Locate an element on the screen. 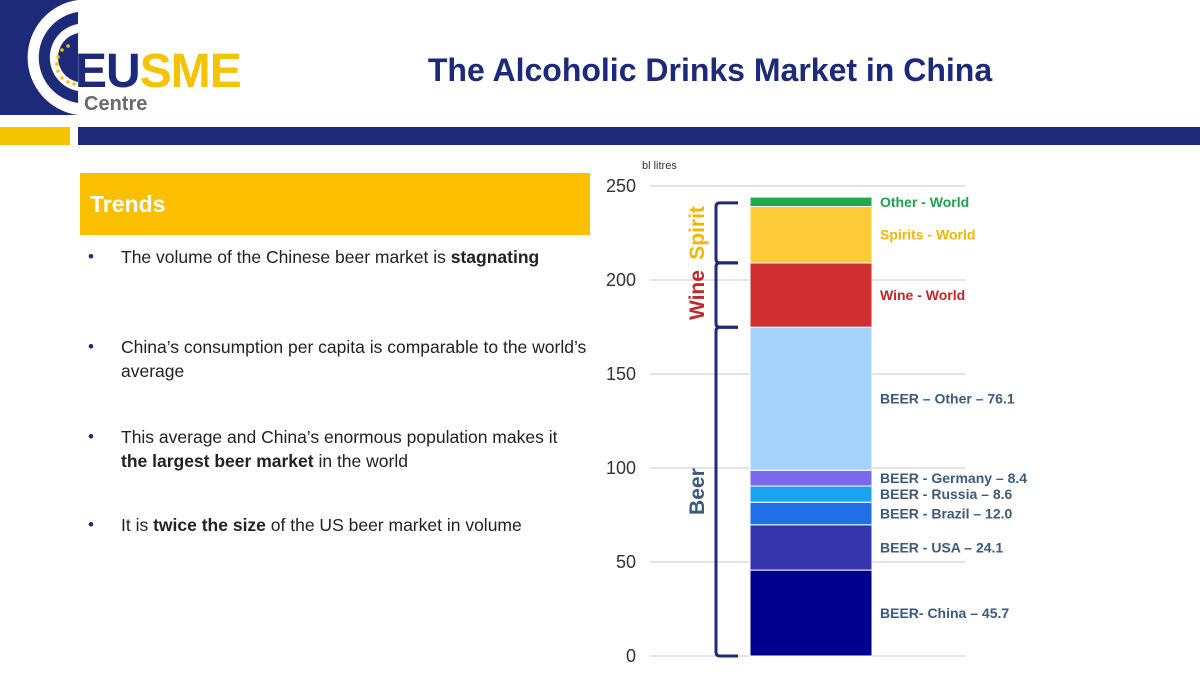  bullet-text: The volume of the Chinese beer market is is located at coordinates (286, 257).